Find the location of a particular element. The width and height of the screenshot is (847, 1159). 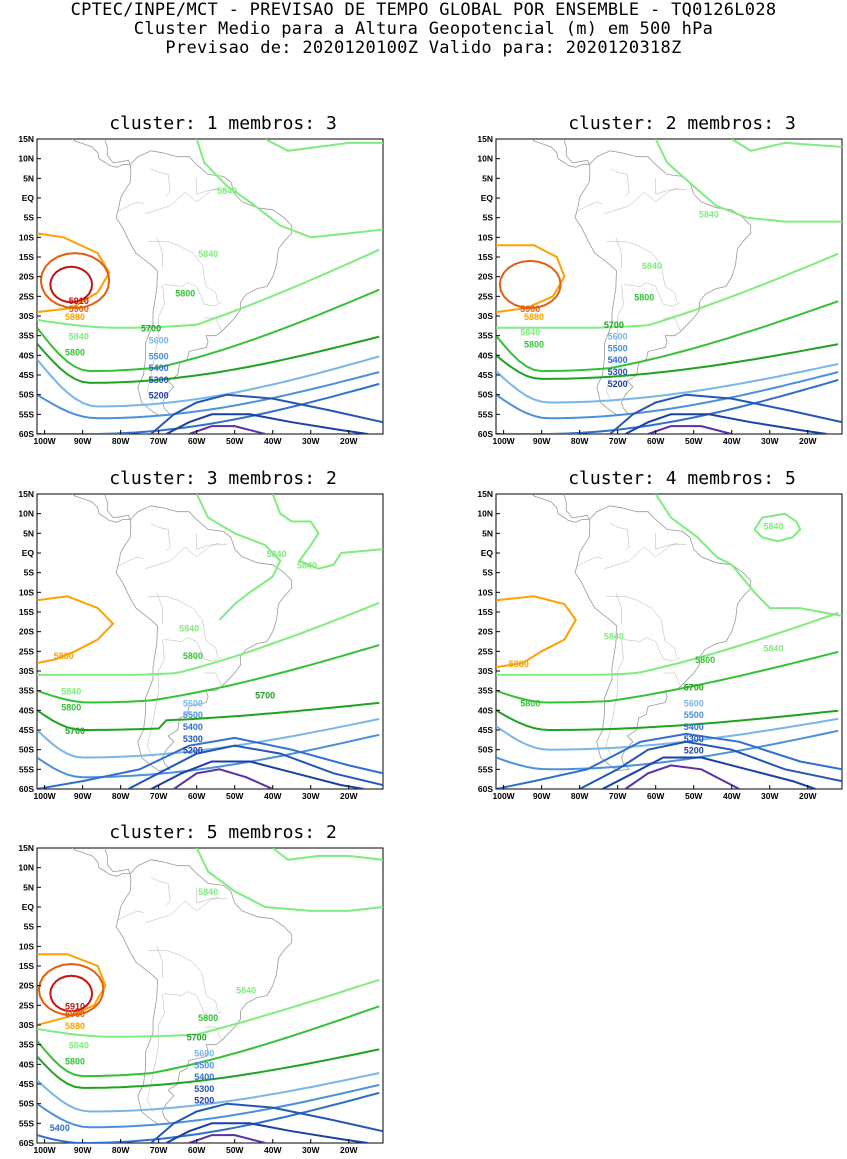

central-america-coastline is located at coordinates (101, 153).